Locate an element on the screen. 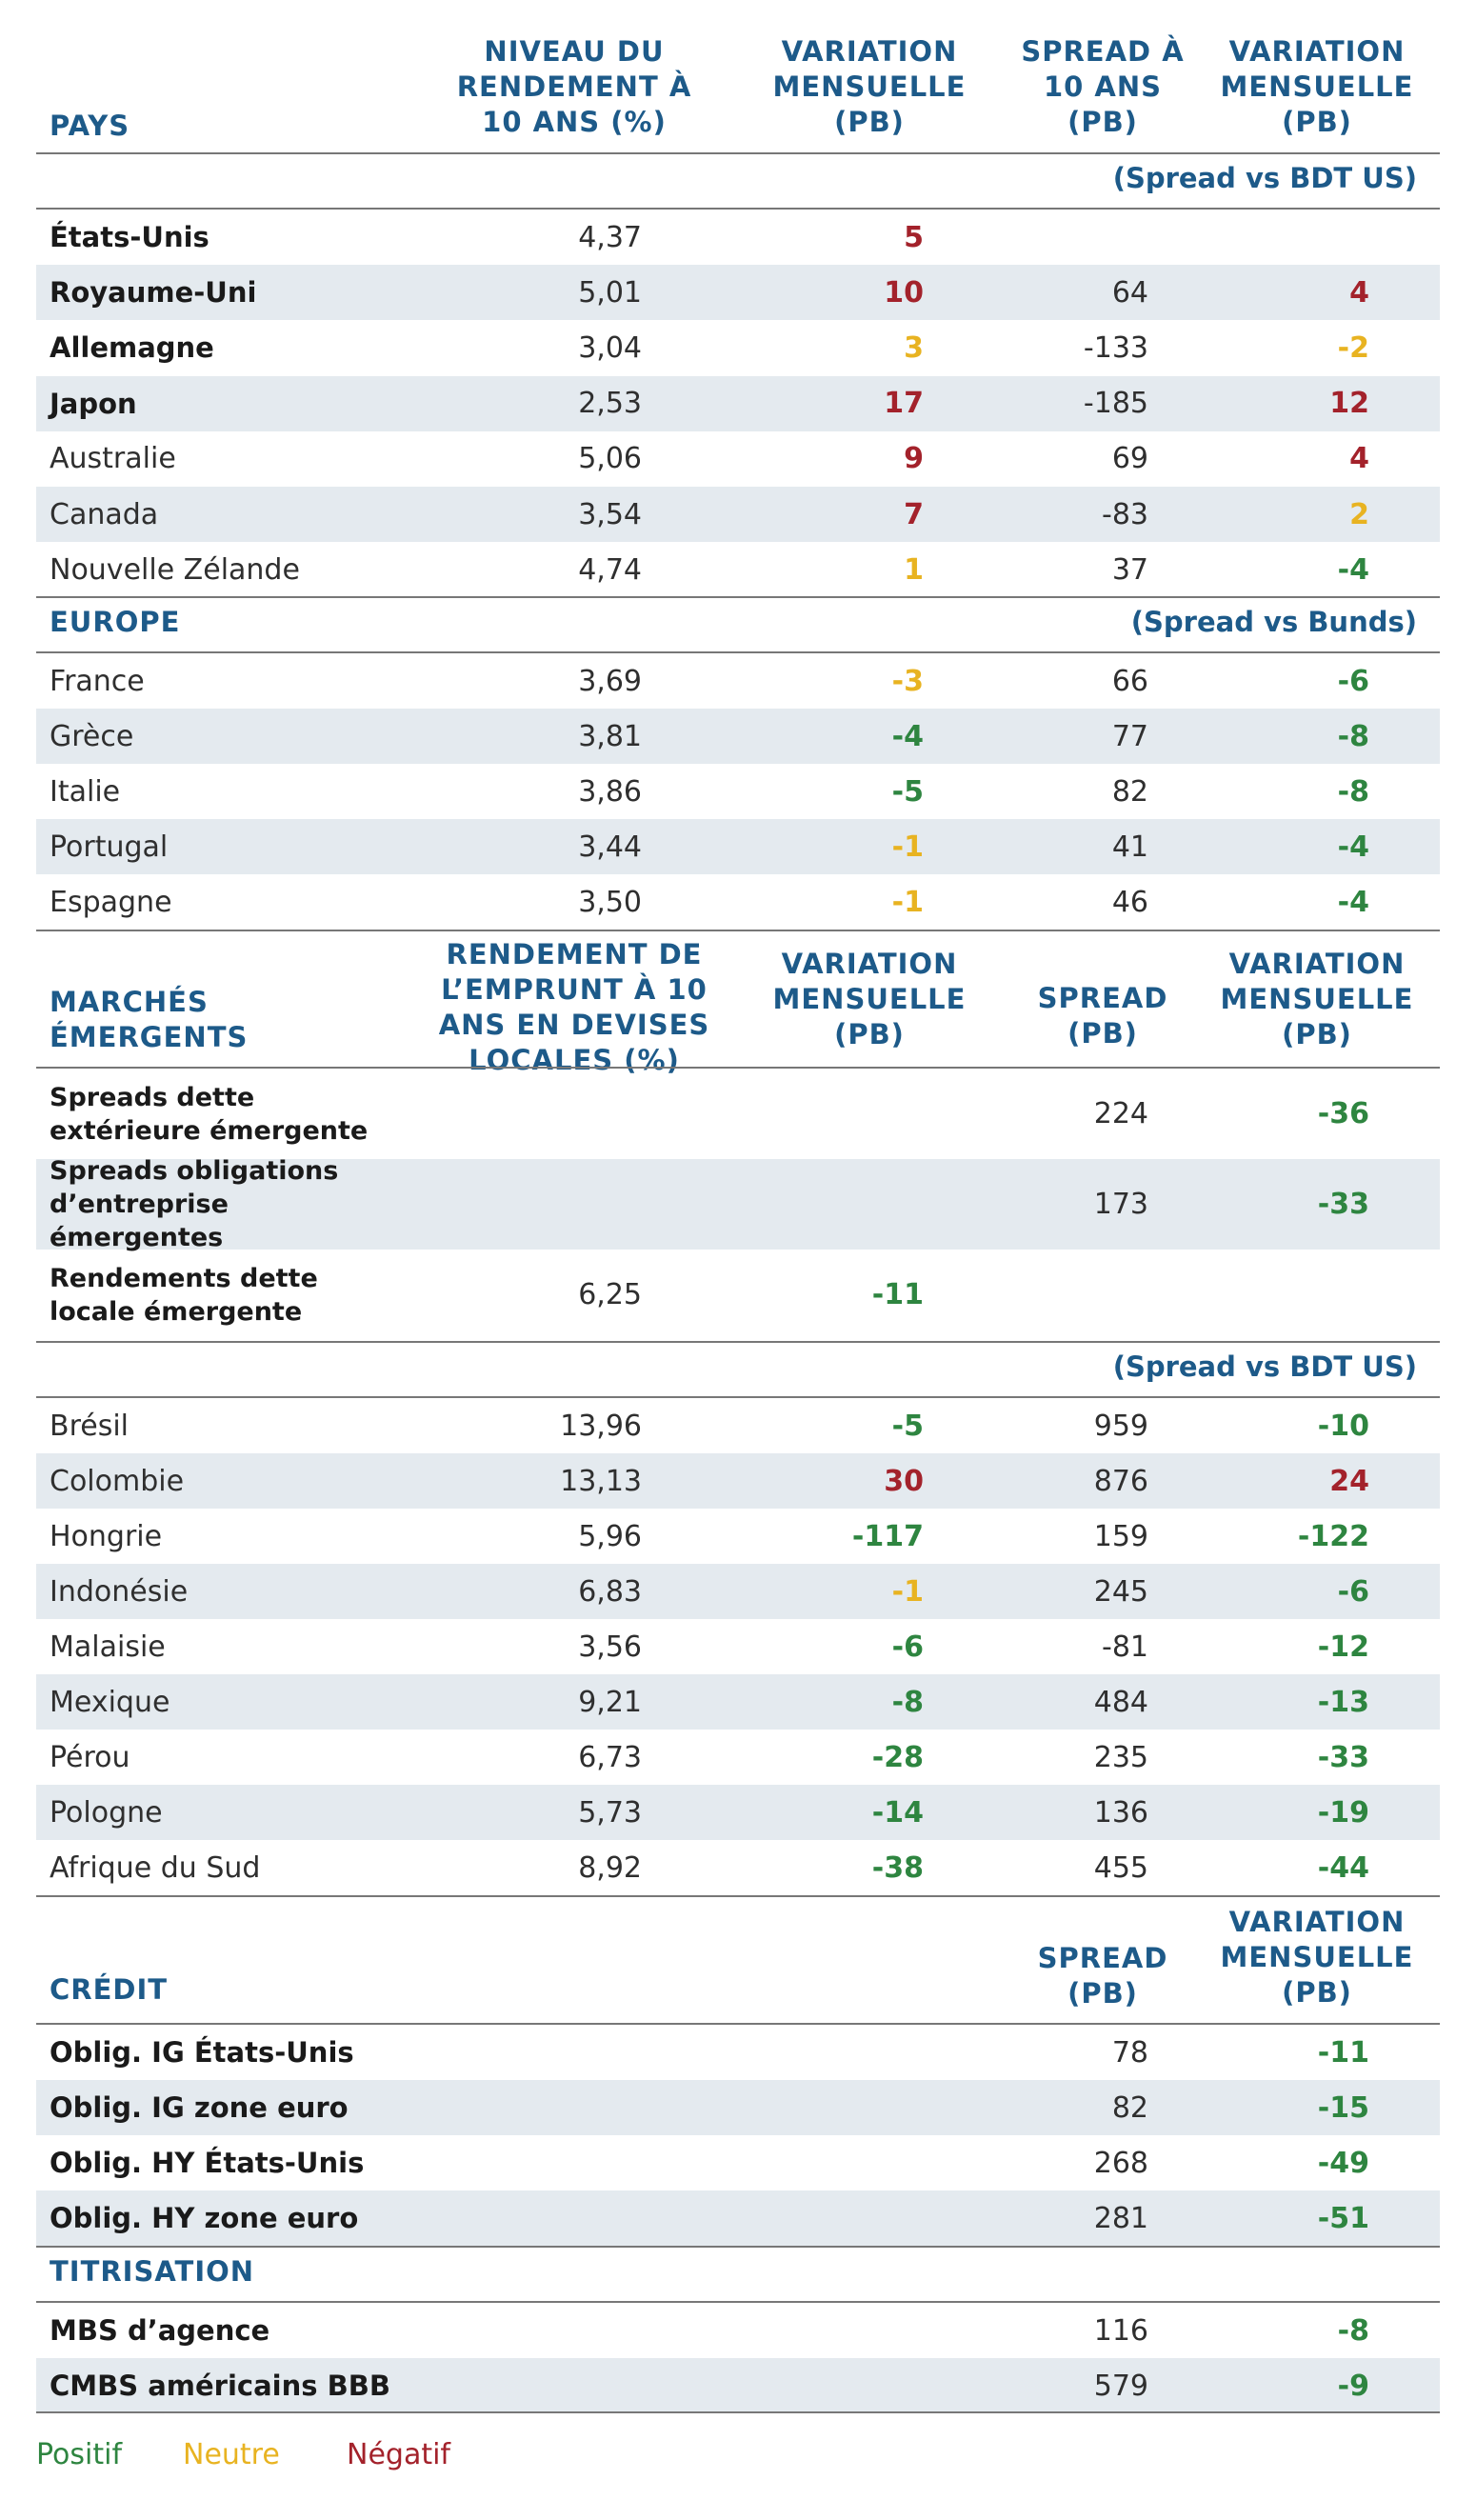  spread-value: 82 is located at coordinates (1129, 791).